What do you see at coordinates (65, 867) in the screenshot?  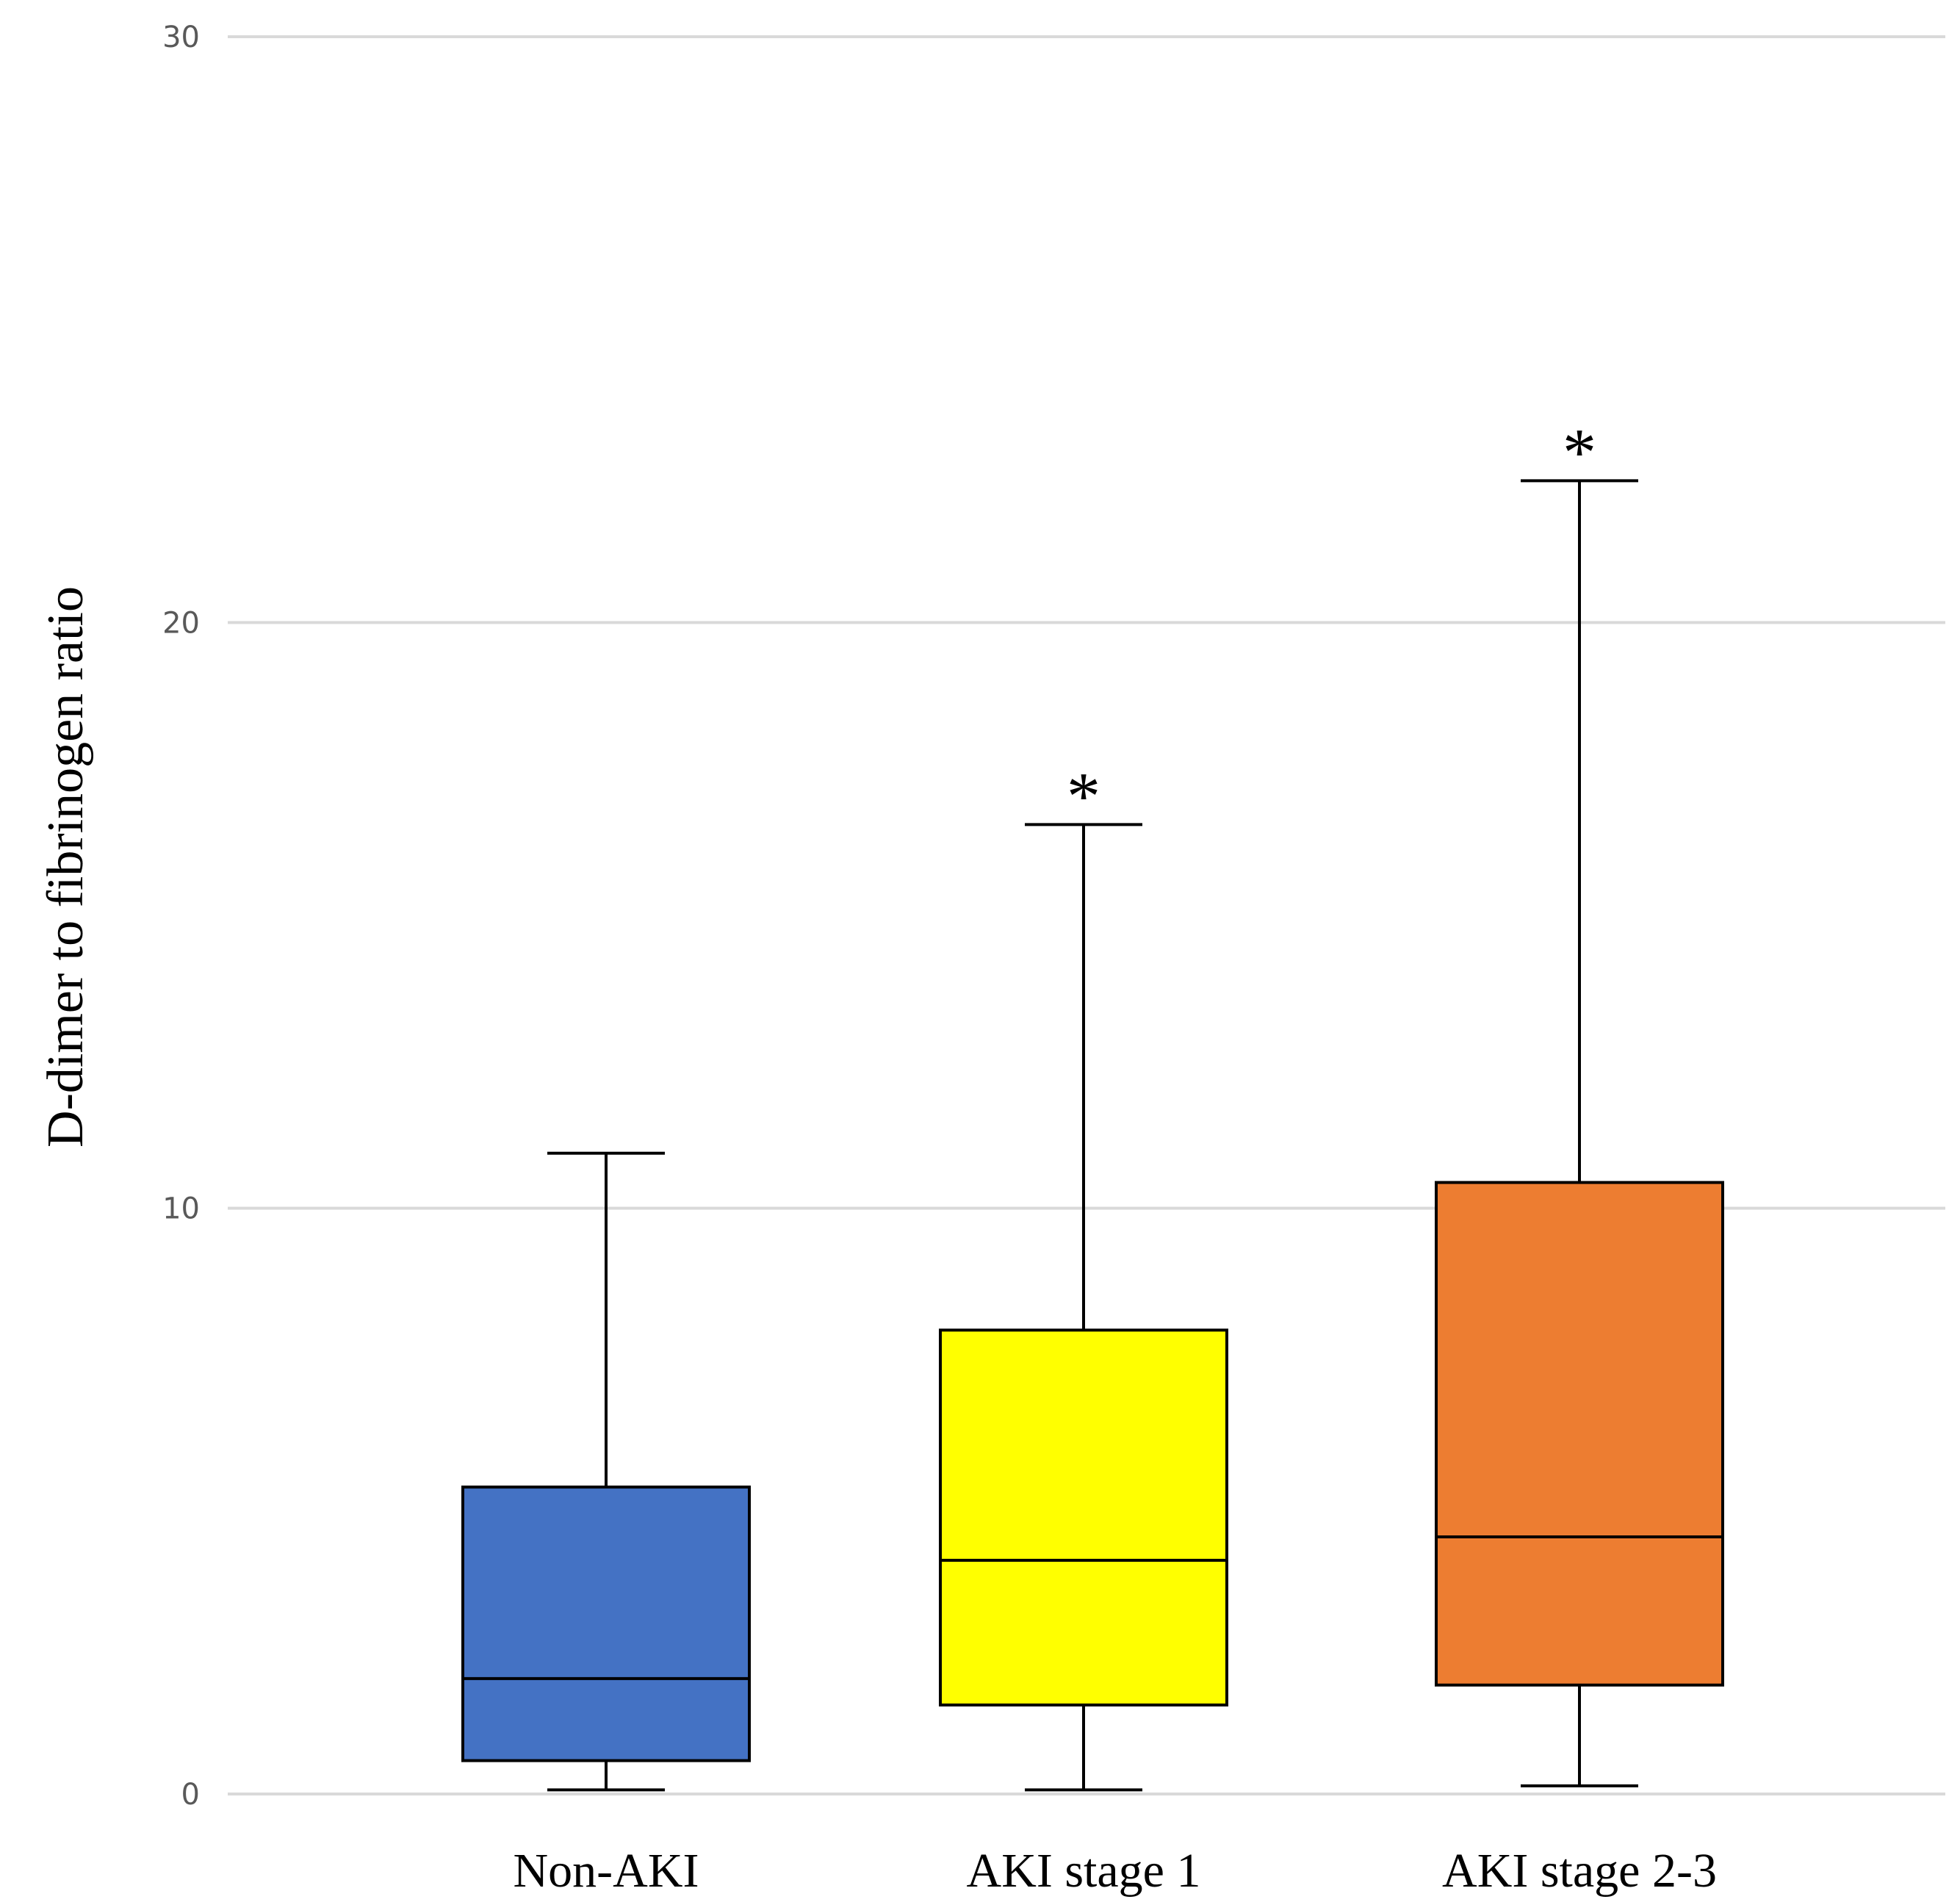 I see `y-axis-label: D-dimer to fibrinogen ratio` at bounding box center [65, 867].